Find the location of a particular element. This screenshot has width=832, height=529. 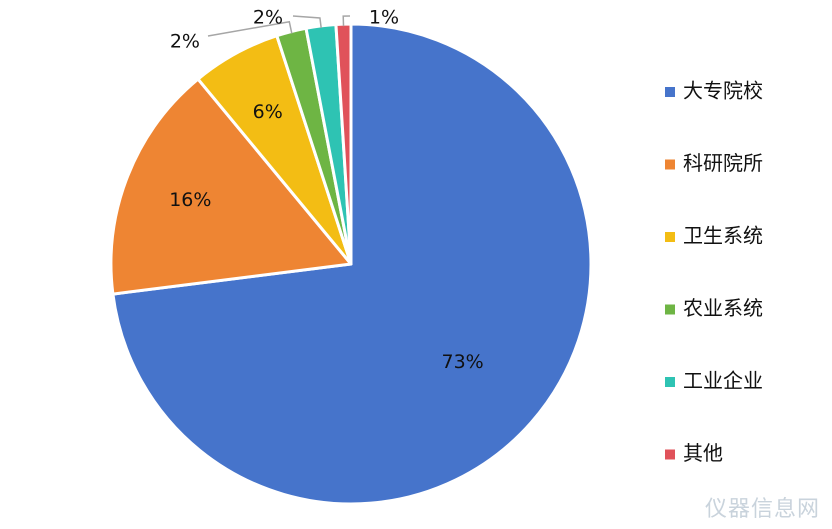

data-label-4: 2% is located at coordinates (185, 42).